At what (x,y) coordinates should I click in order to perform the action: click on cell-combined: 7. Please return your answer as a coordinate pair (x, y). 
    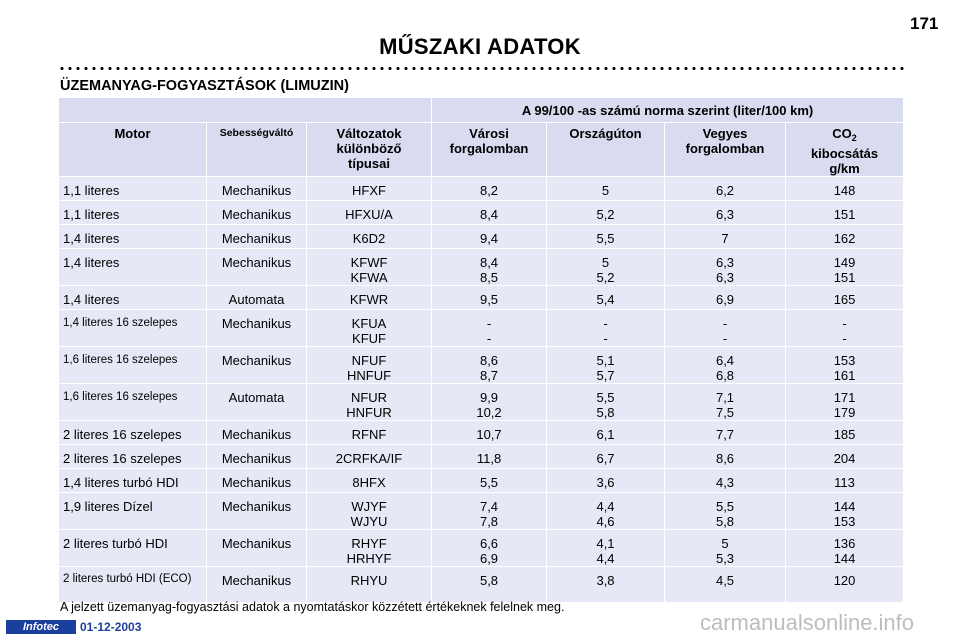
    Looking at the image, I should click on (725, 236).